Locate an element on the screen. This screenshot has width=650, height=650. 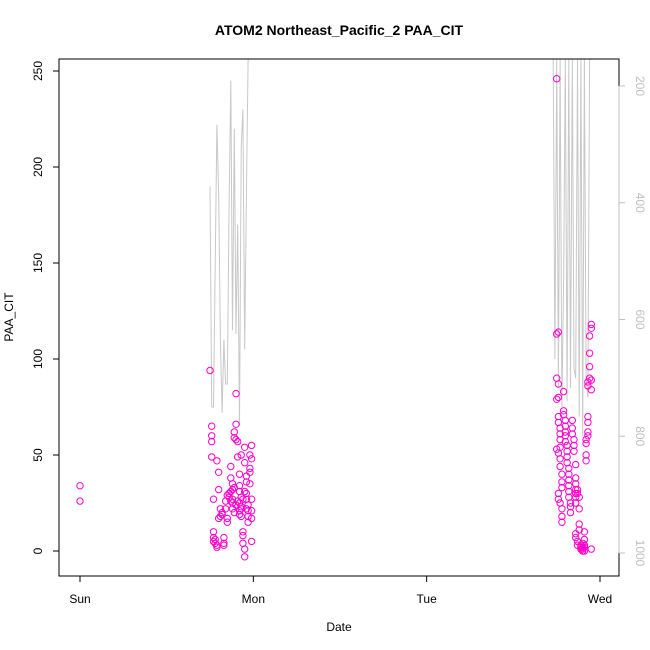
x-tick-label: Sun is located at coordinates (79, 599).